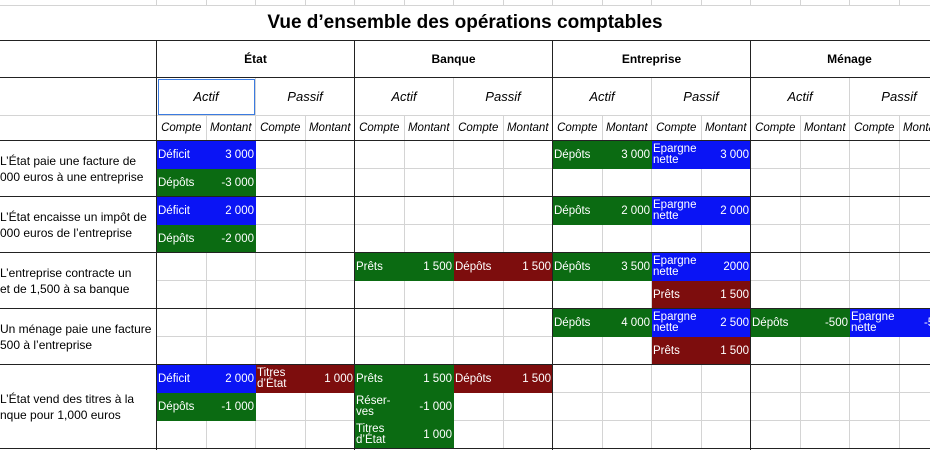 This screenshot has width=930, height=450. Describe the element at coordinates (256, 59) in the screenshot. I see `sector-header: État` at that location.